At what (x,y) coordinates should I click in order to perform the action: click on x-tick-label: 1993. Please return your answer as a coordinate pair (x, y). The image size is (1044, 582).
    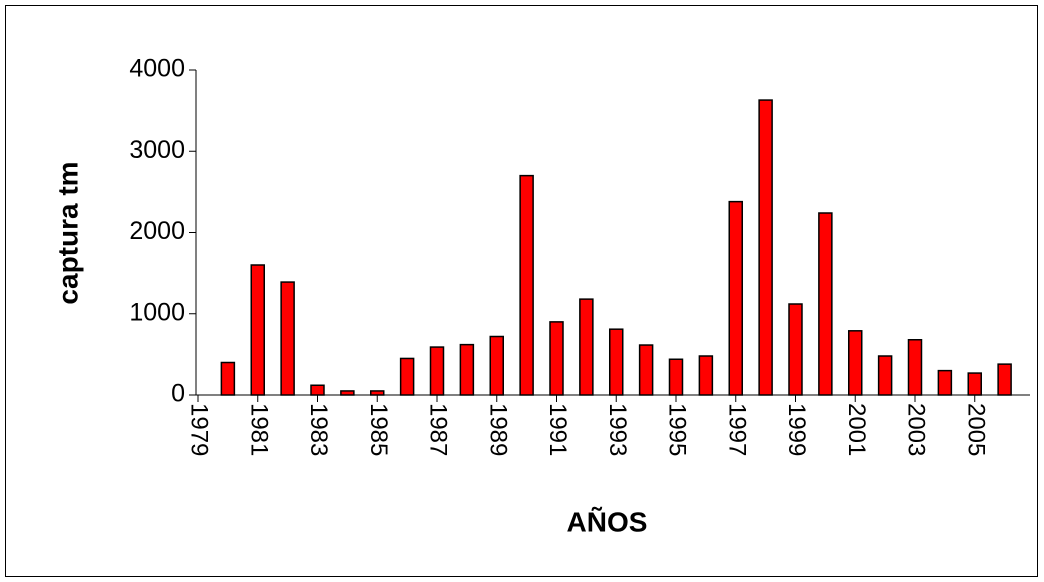
    Looking at the image, I should click on (617, 429).